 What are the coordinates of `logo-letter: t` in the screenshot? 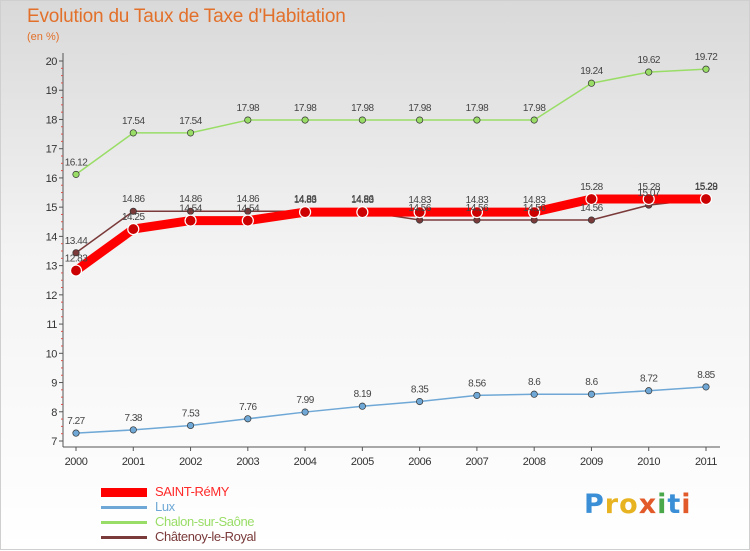 It's located at (674, 504).